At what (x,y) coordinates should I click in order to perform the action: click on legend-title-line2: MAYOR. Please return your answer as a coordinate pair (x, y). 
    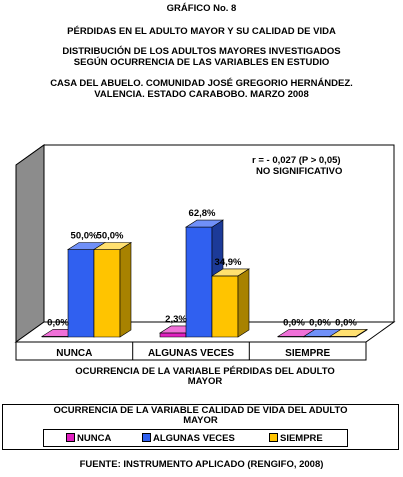
    Looking at the image, I should click on (200, 420).